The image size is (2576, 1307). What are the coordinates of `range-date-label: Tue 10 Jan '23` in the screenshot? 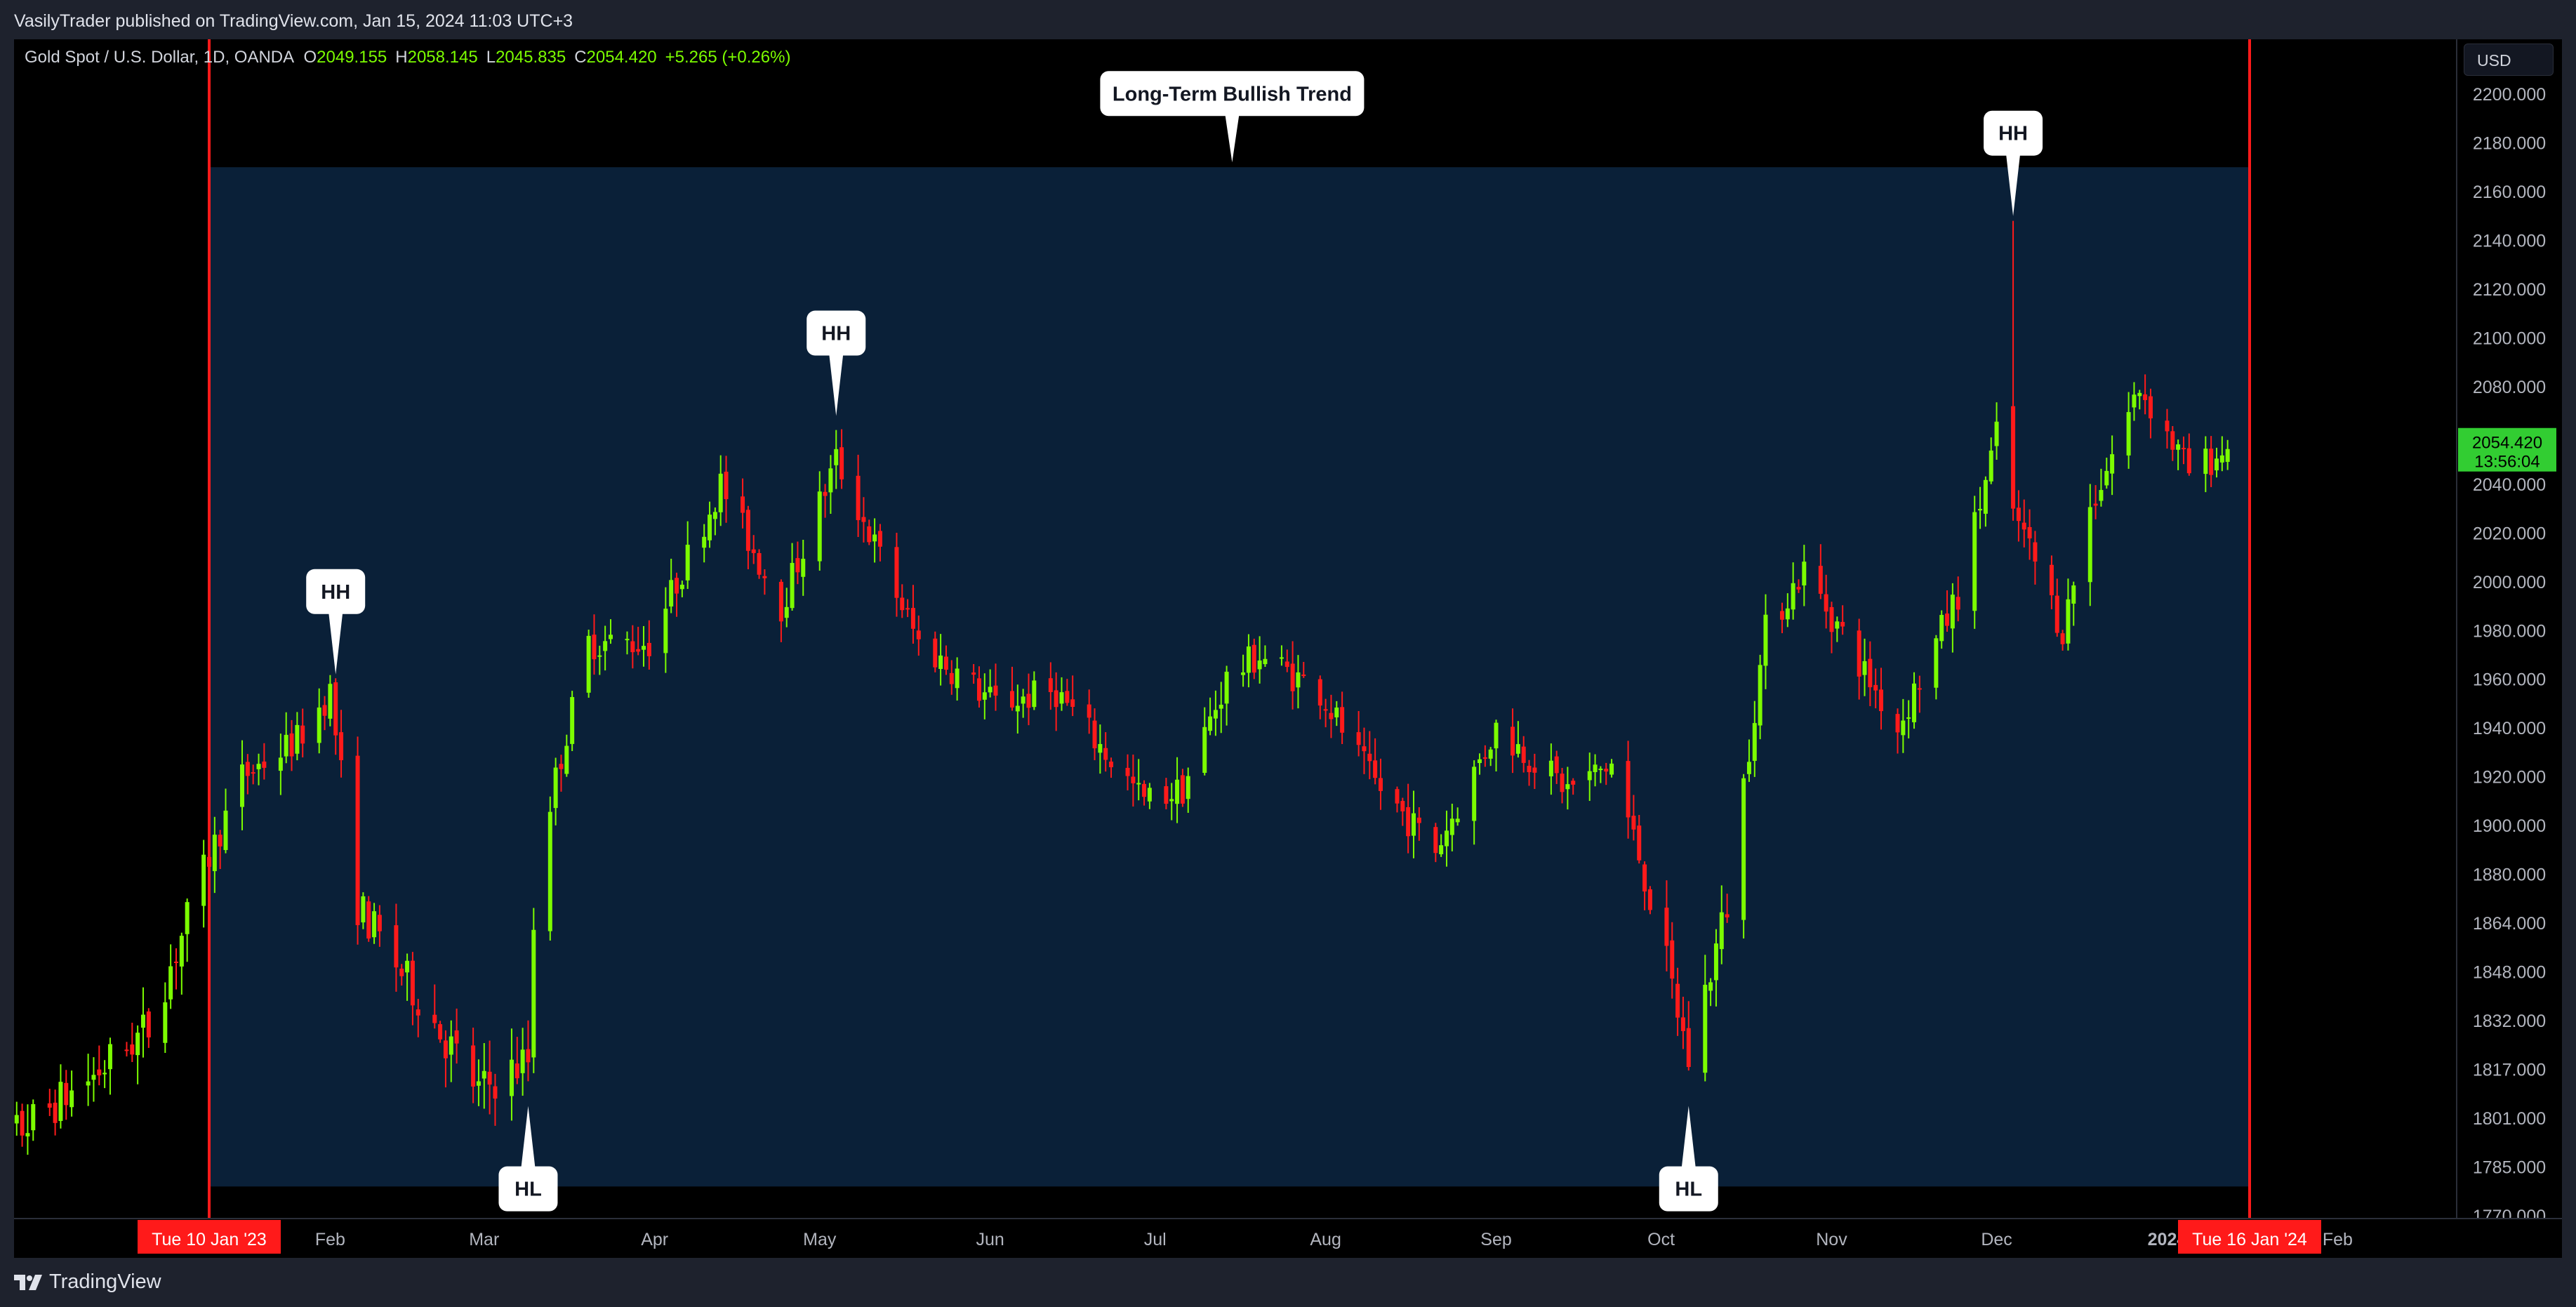 It's located at (210, 1237).